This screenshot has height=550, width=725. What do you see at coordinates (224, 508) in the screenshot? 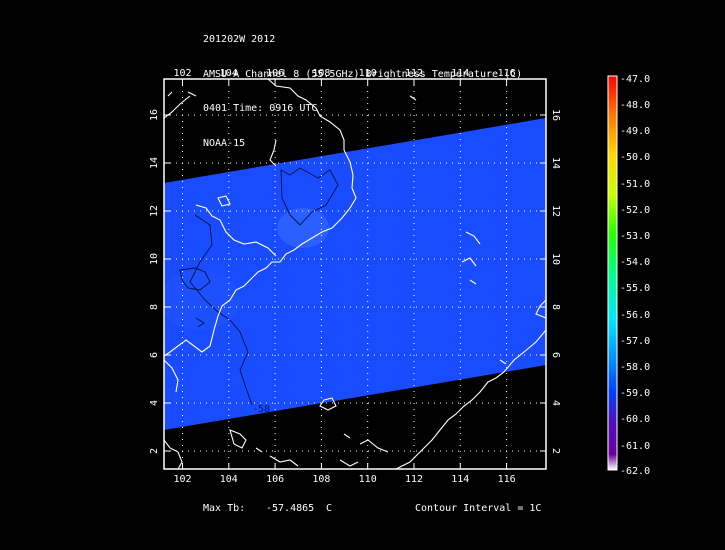
I see `max-tb-label: Max Tb:` at bounding box center [224, 508].